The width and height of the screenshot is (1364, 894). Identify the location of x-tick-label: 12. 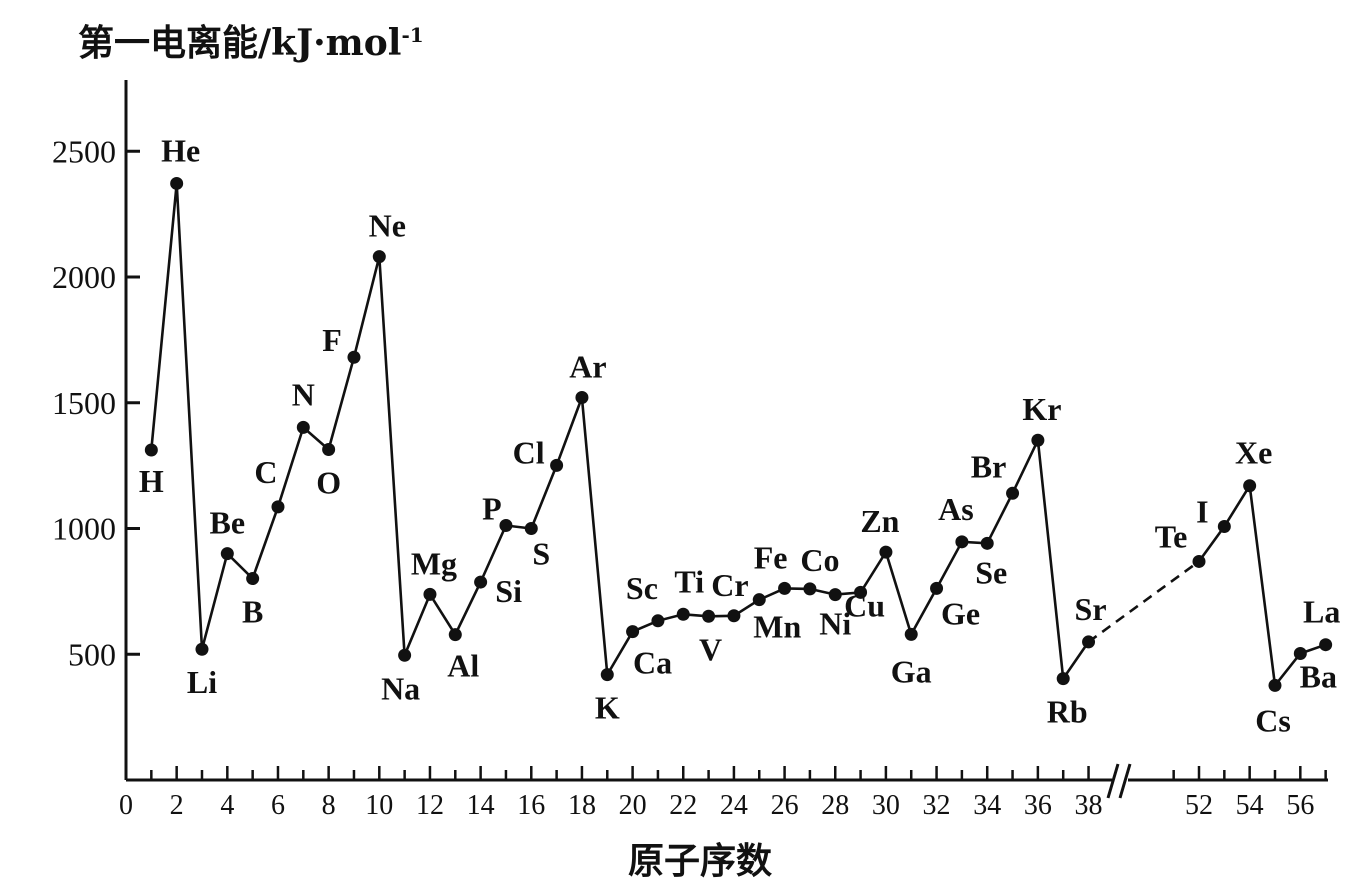
(430, 805).